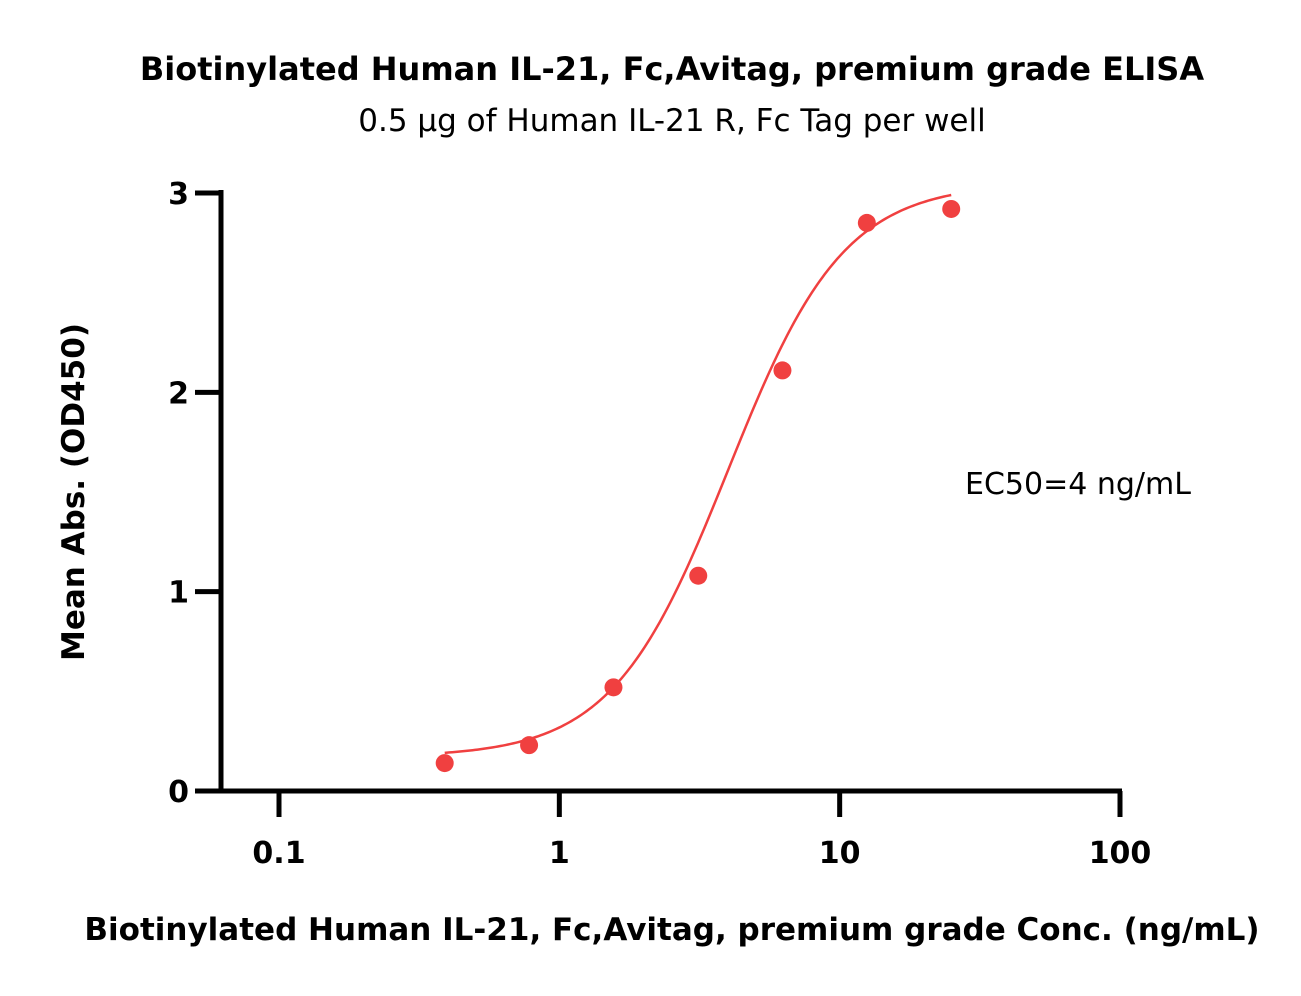  I want to click on y-tick-label: 0, so click(178, 792).